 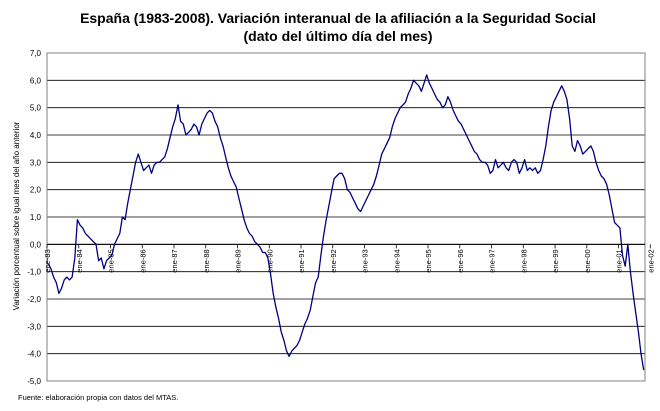 I want to click on y-tick-label: 2,0, so click(x=36, y=190).